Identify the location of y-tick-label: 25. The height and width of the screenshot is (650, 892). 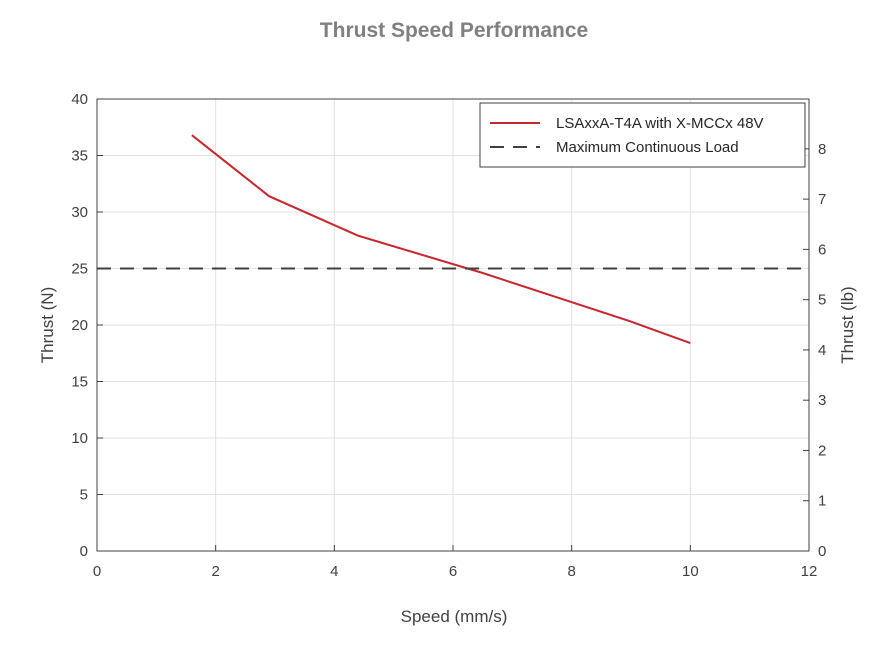
(79, 269).